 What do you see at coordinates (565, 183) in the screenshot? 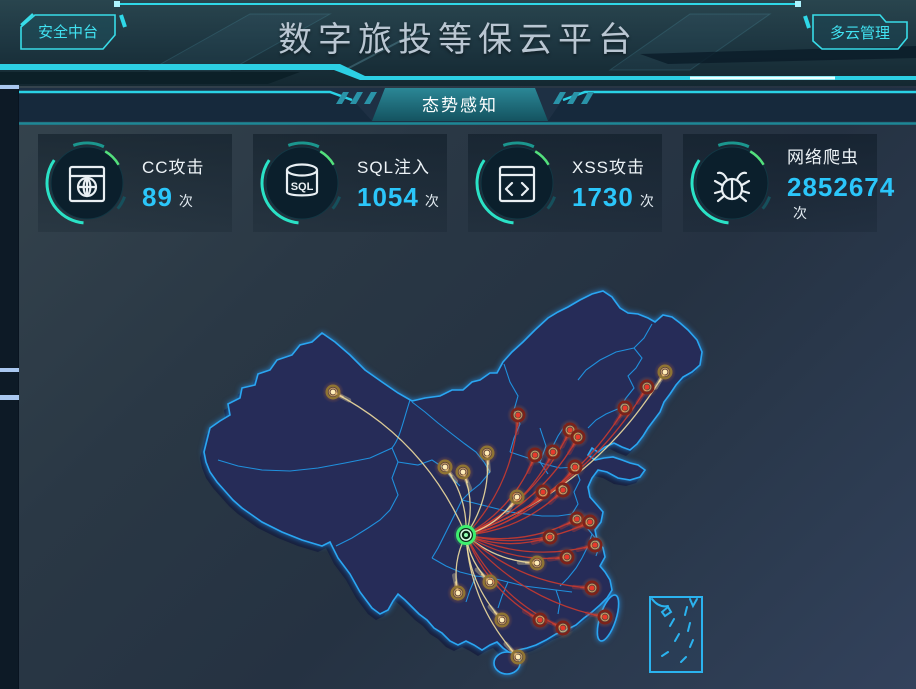
I see `stat-card-xss-attack: XSS攻击 1730 次` at bounding box center [565, 183].